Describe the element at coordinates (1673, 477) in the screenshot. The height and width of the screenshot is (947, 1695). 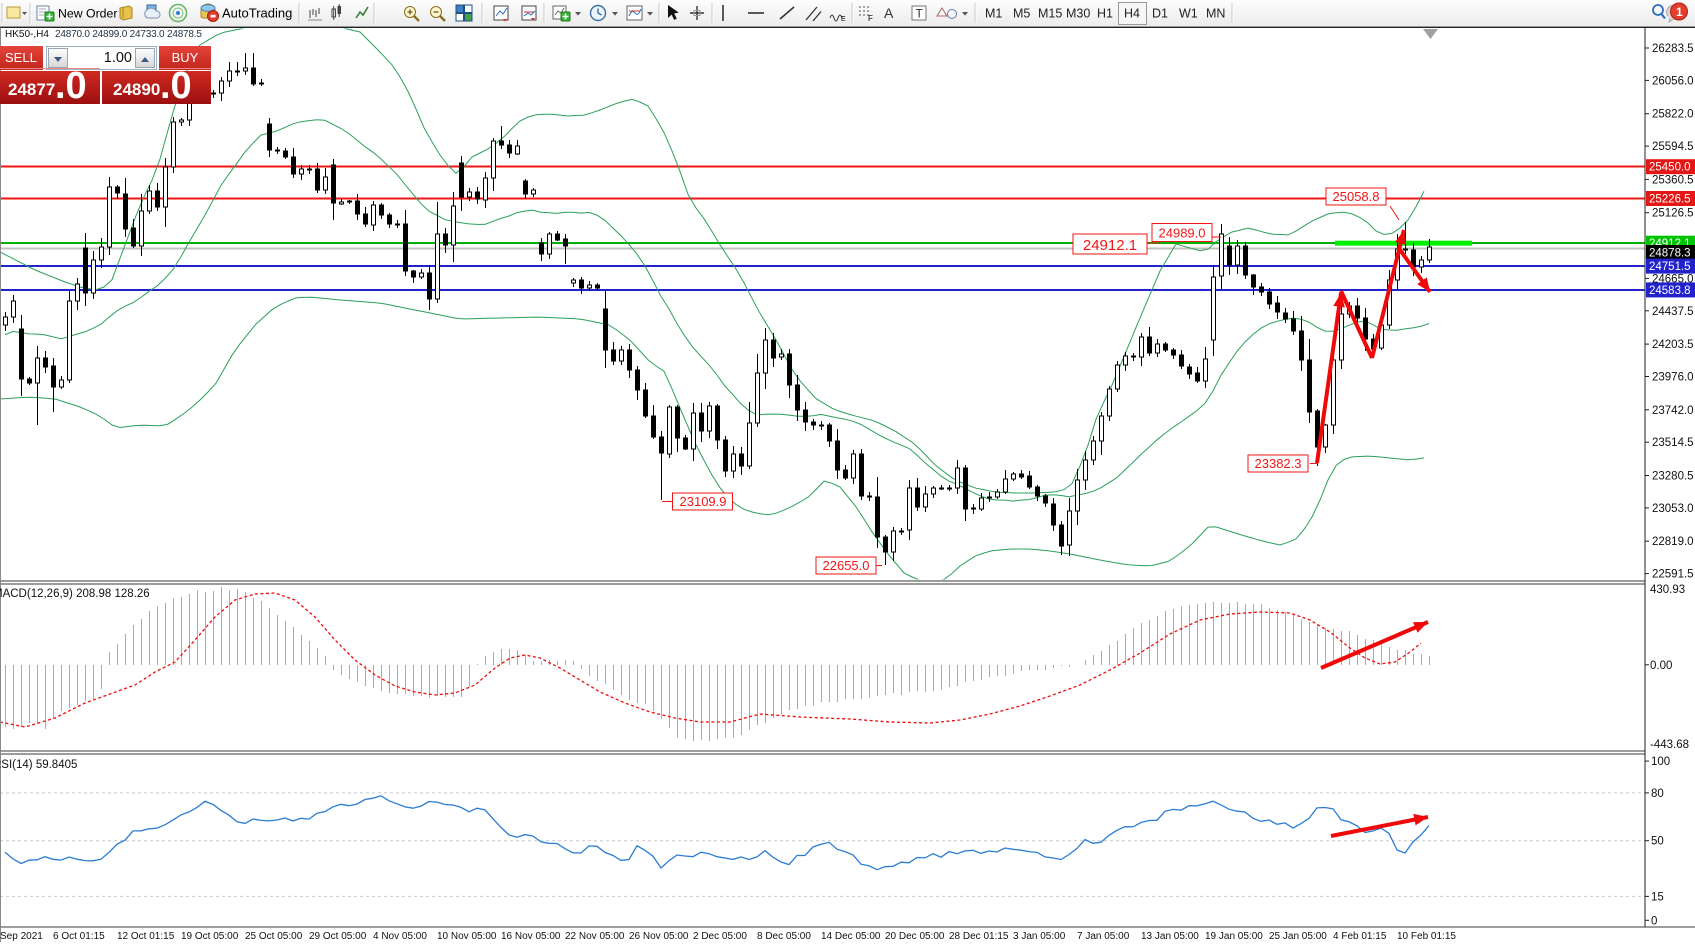
I see `svg-text: 23280.5` at that location.